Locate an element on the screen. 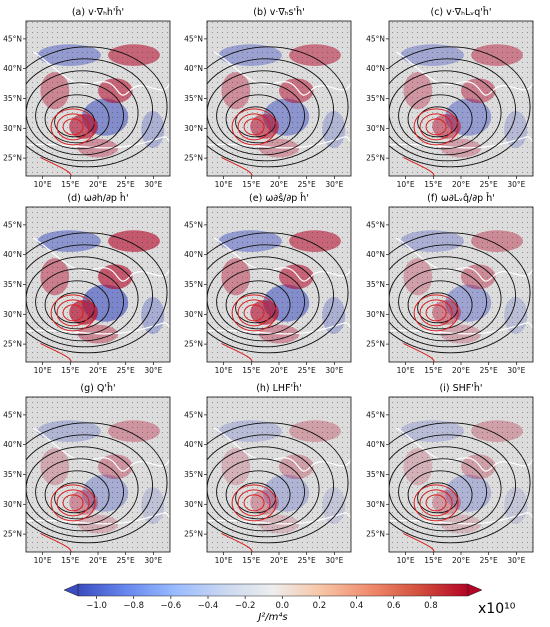 This screenshot has height=627, width=550. panel-title: (g) Q'ĥ' is located at coordinates (97, 388).